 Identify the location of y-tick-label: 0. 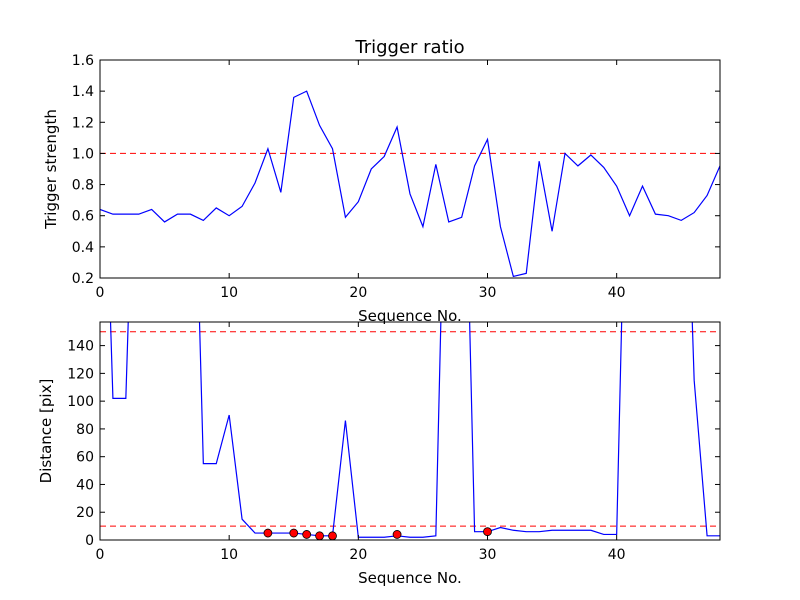
(89, 541).